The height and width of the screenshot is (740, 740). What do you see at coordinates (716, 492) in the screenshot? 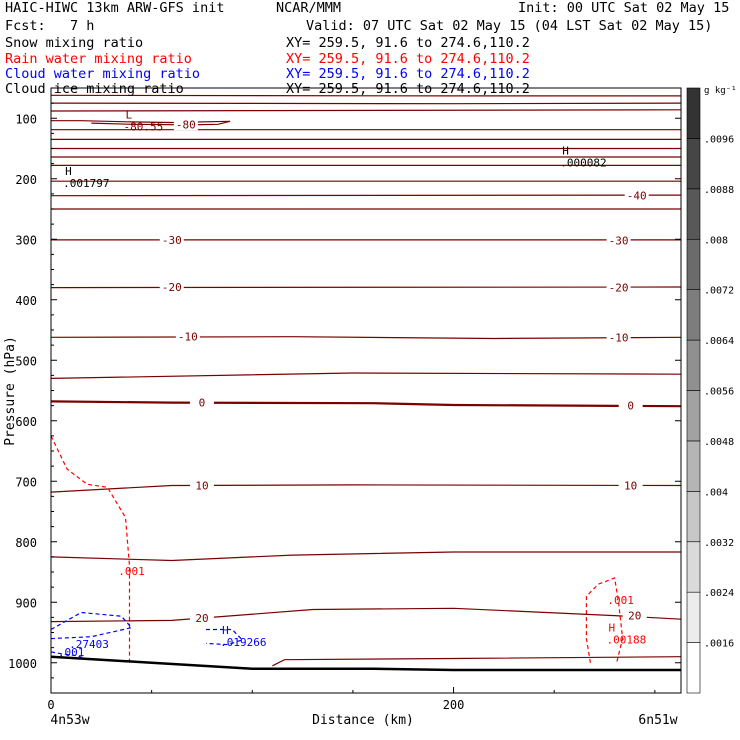
I see `colorbar-tick-label: .004` at bounding box center [716, 492].